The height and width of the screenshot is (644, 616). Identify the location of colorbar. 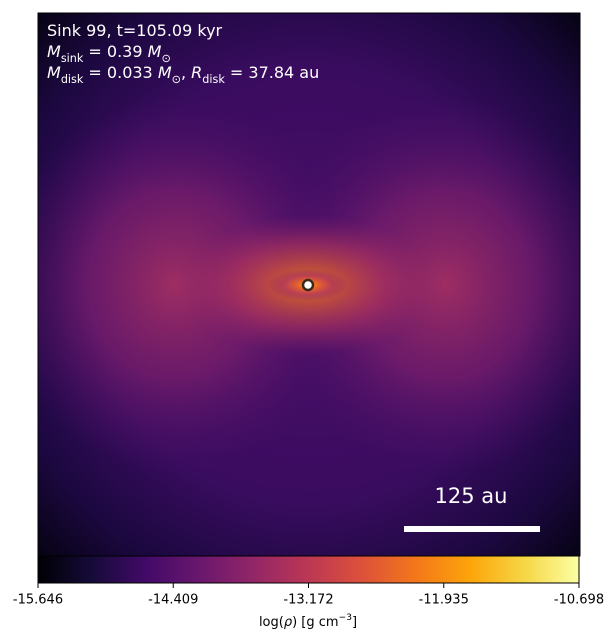
(308, 569).